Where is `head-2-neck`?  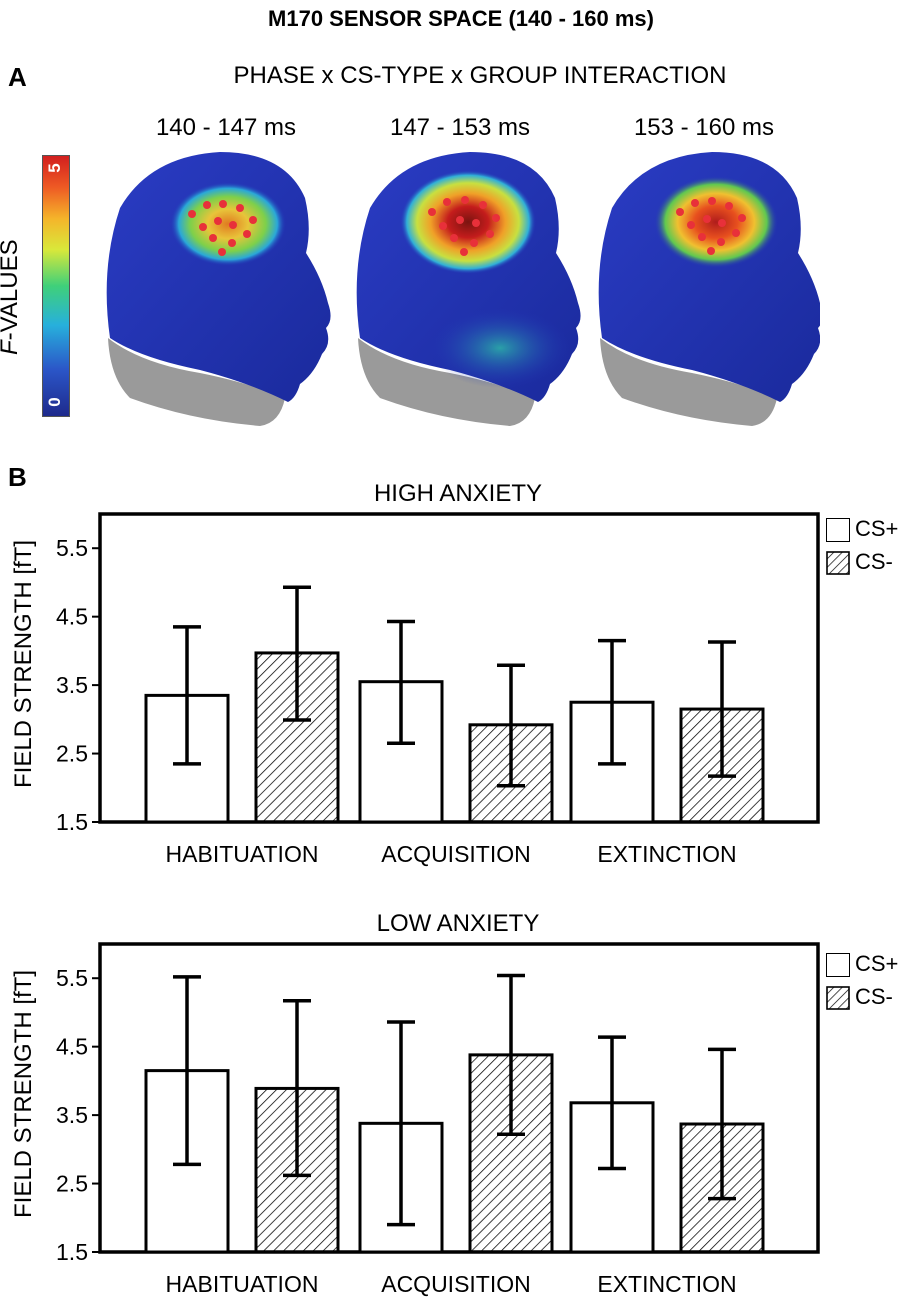
head-2-neck is located at coordinates (446, 382).